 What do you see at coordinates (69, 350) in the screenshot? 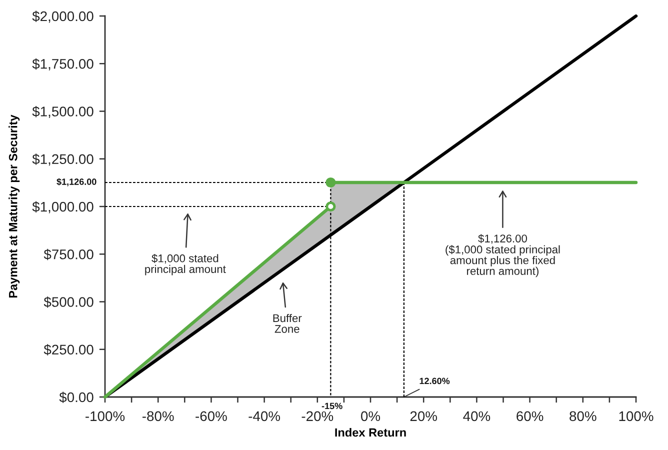
I see `y-tick-label: $250.00` at bounding box center [69, 350].